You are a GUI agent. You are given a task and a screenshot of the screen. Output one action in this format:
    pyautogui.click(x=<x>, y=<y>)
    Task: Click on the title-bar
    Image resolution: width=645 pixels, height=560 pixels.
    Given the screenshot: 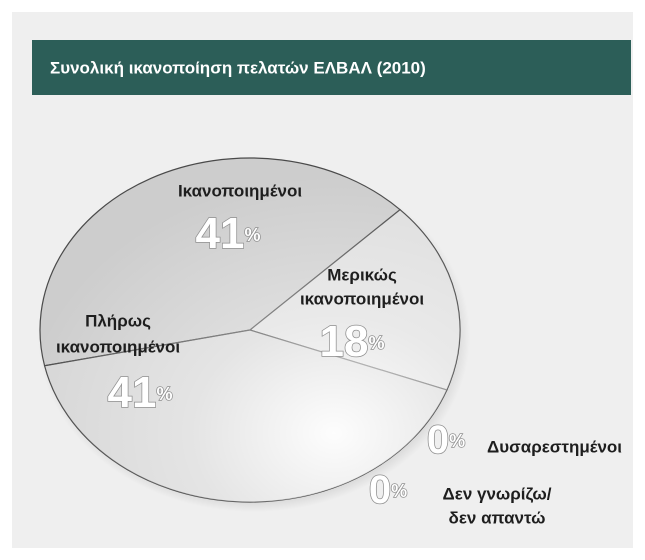 What is the action you would take?
    pyautogui.click(x=331, y=67)
    